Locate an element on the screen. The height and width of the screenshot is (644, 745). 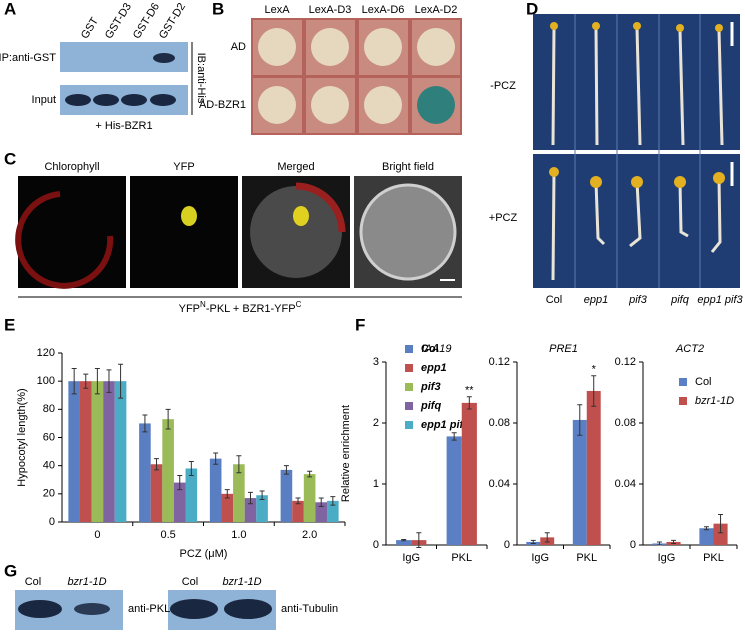
antibody-label: anti-PKL is located at coordinates (149, 609).